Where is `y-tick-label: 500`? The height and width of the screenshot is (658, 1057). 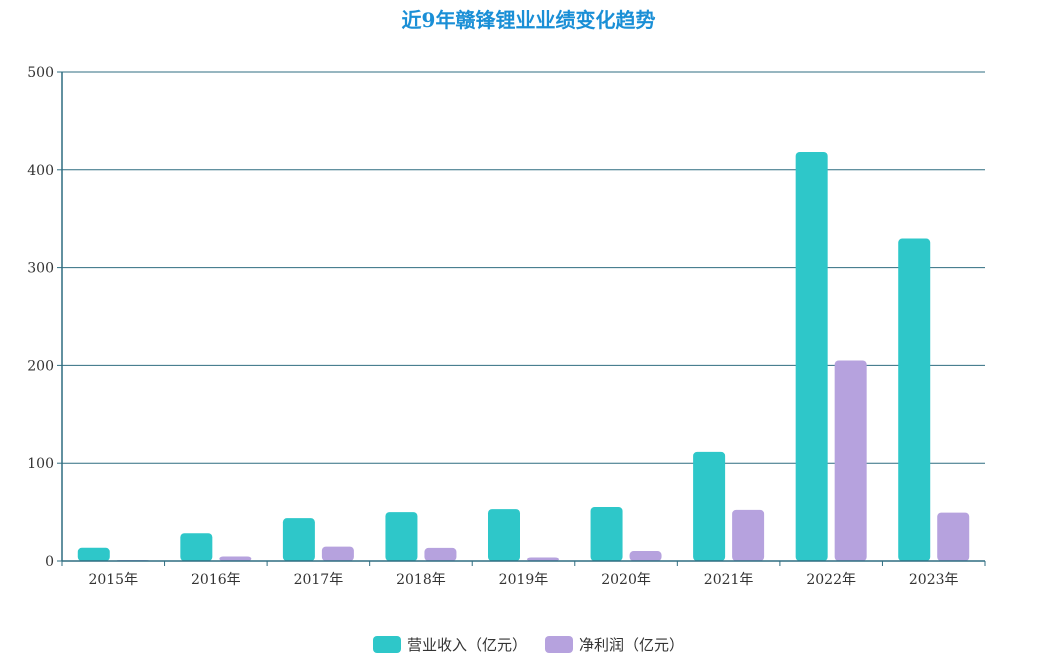 y-tick-label: 500 is located at coordinates (40, 73).